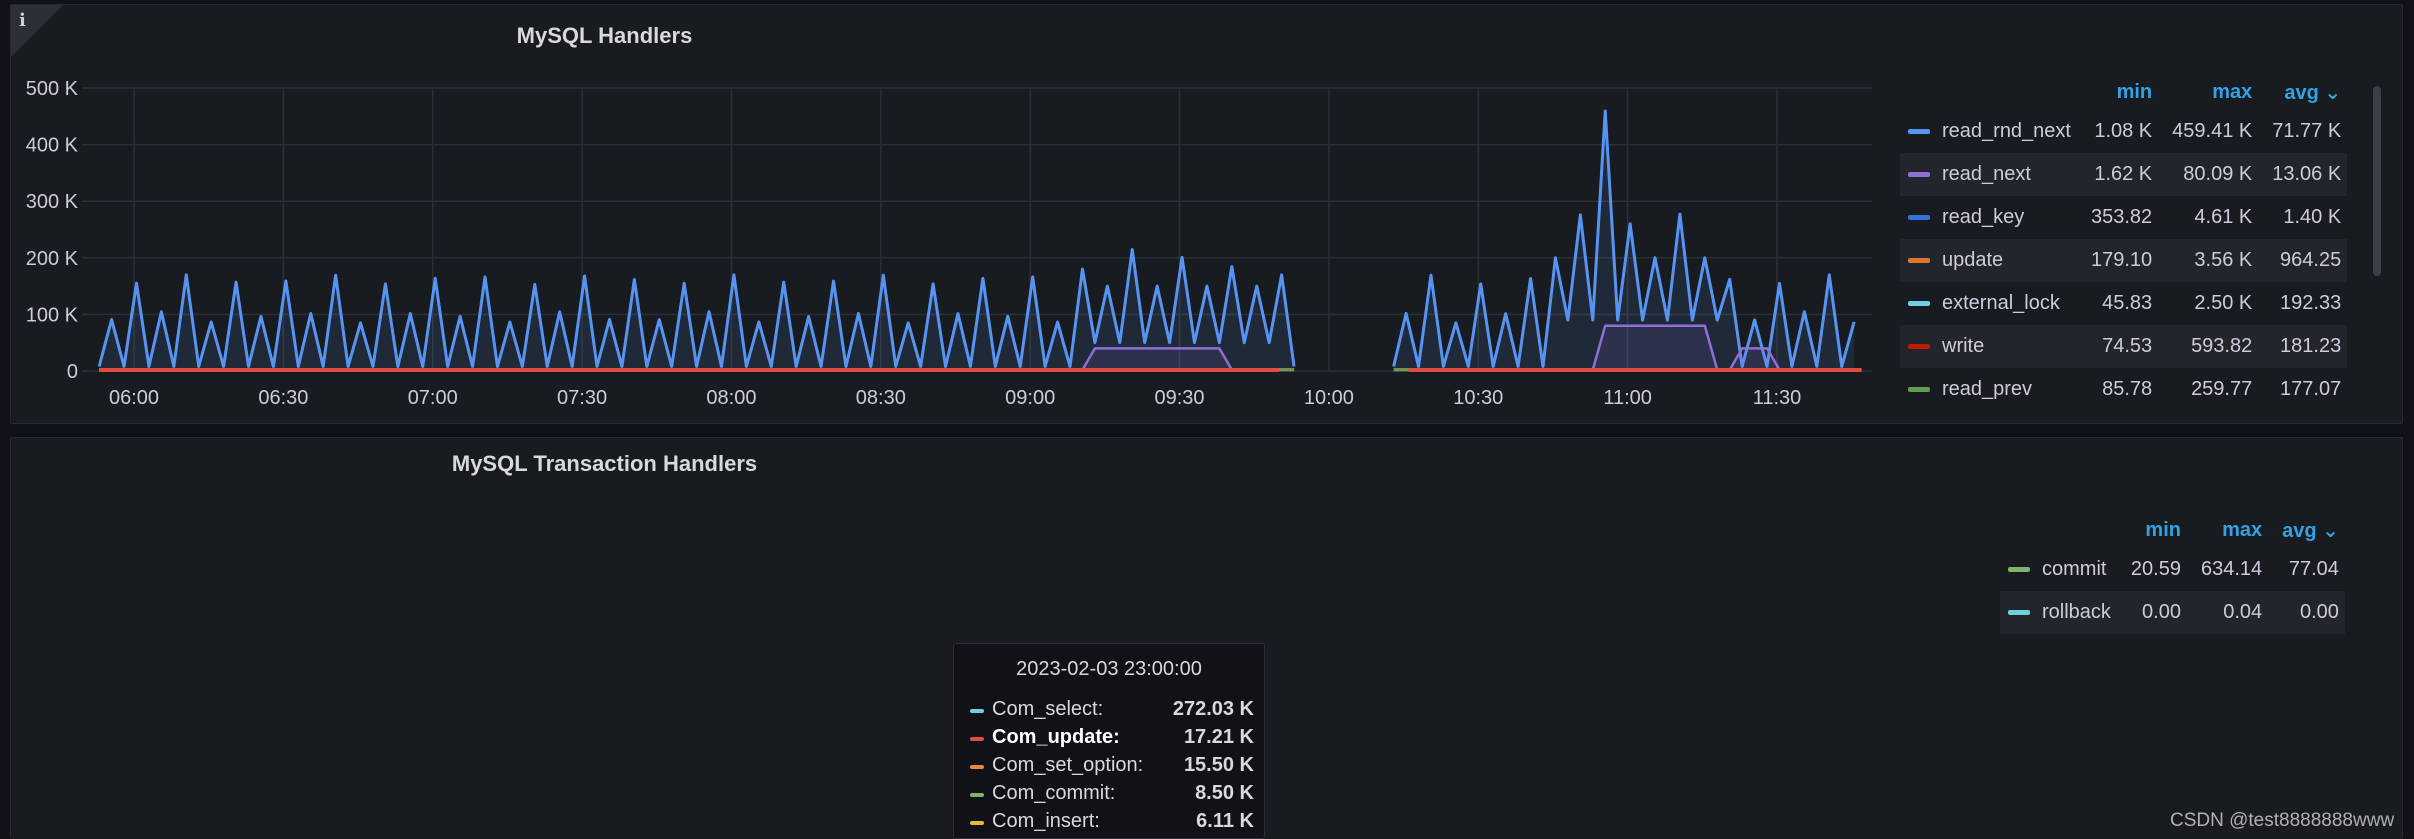 The height and width of the screenshot is (839, 2414). I want to click on legend-row: rollback 0.00 0.04 0.00, so click(2172, 612).